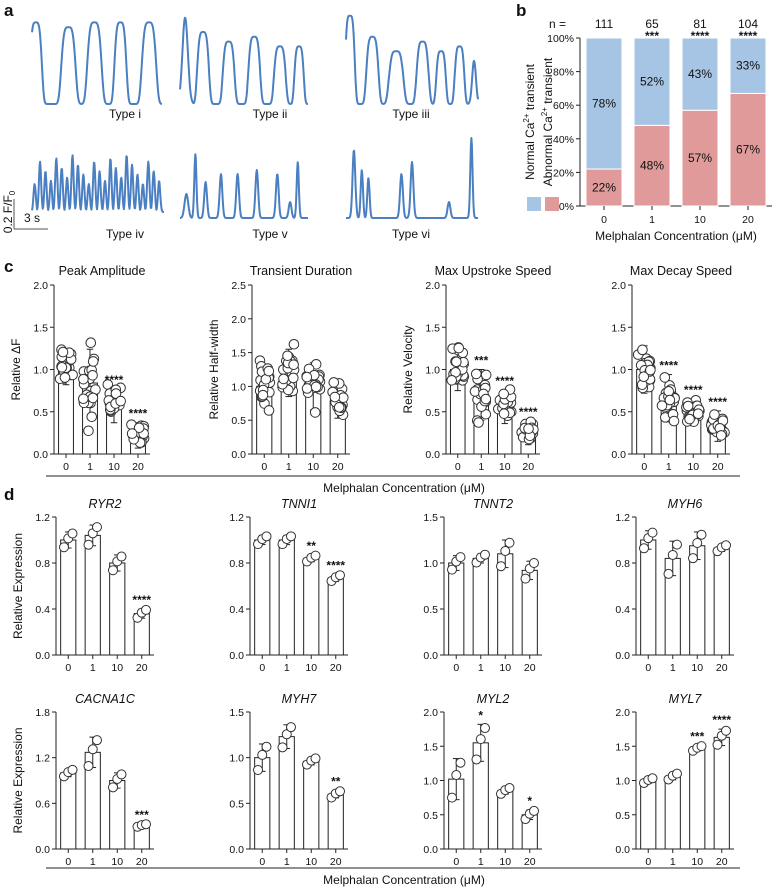 This screenshot has height=892, width=778. What do you see at coordinates (125, 114) in the screenshot?
I see `trace-type-label: Type i` at bounding box center [125, 114].